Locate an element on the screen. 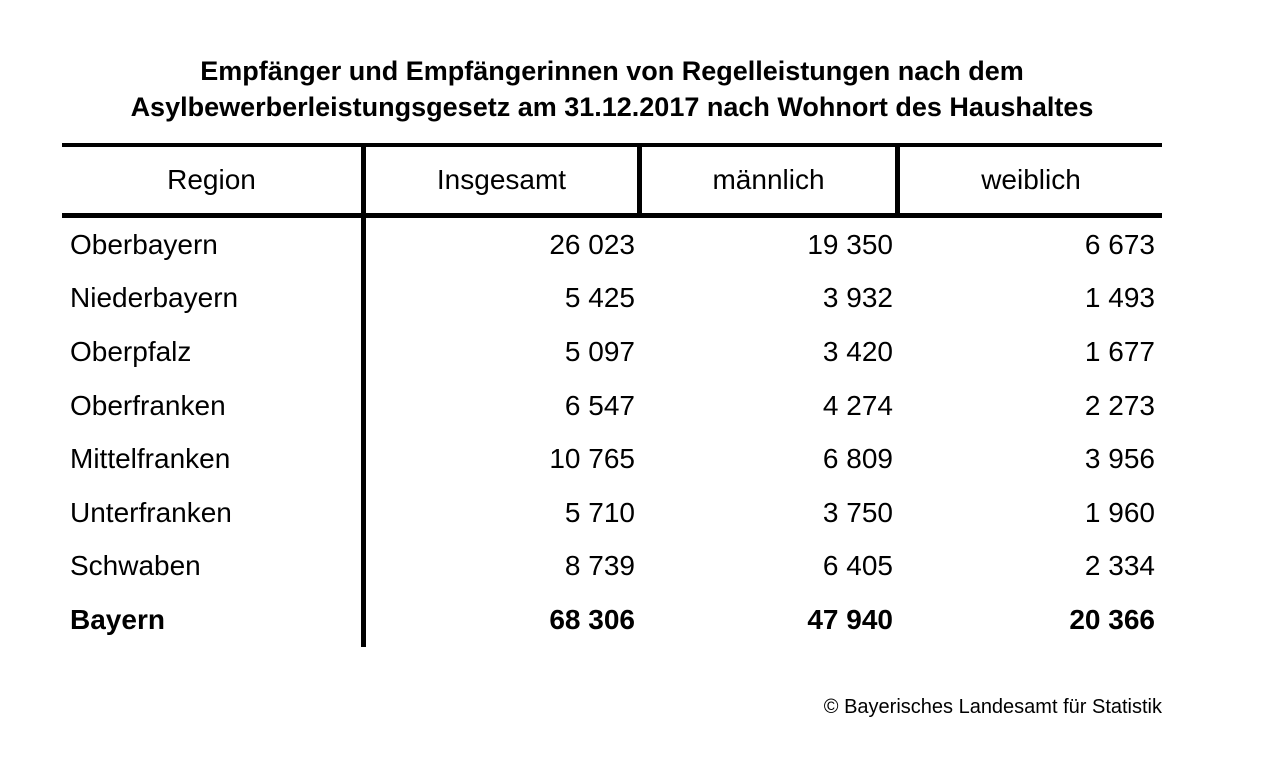 Image resolution: width=1261 pixels, height=774 pixels. weiblich-cell: 1 677 is located at coordinates (1119, 351).